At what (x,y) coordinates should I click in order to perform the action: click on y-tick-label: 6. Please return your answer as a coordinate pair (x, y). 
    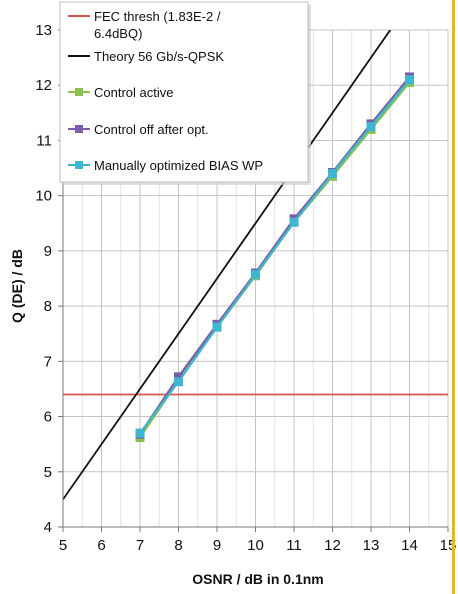
    Looking at the image, I should click on (48, 417).